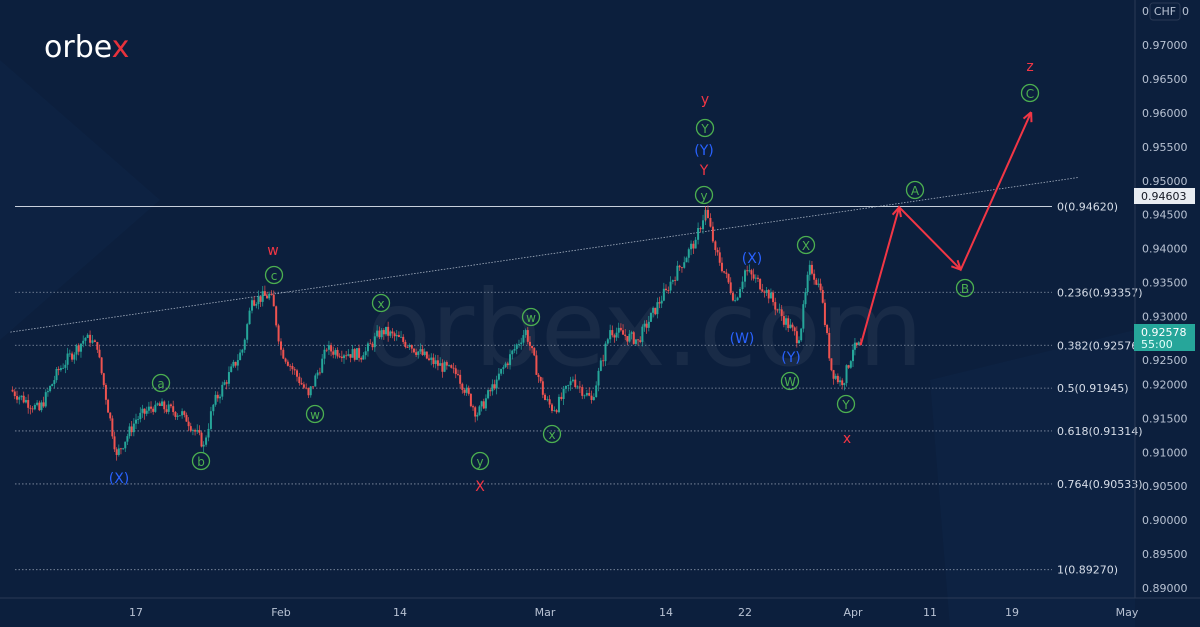 The width and height of the screenshot is (1200, 627). What do you see at coordinates (1165, 486) in the screenshot?
I see `price-tick-label: 0.90500` at bounding box center [1165, 486].